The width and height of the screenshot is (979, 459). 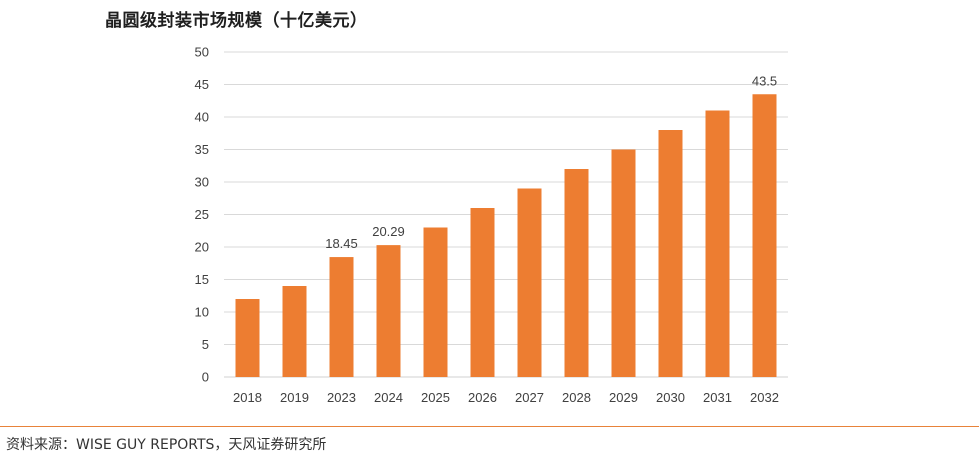 What do you see at coordinates (435, 397) in the screenshot?
I see `x-tick-label-2025: 2025` at bounding box center [435, 397].